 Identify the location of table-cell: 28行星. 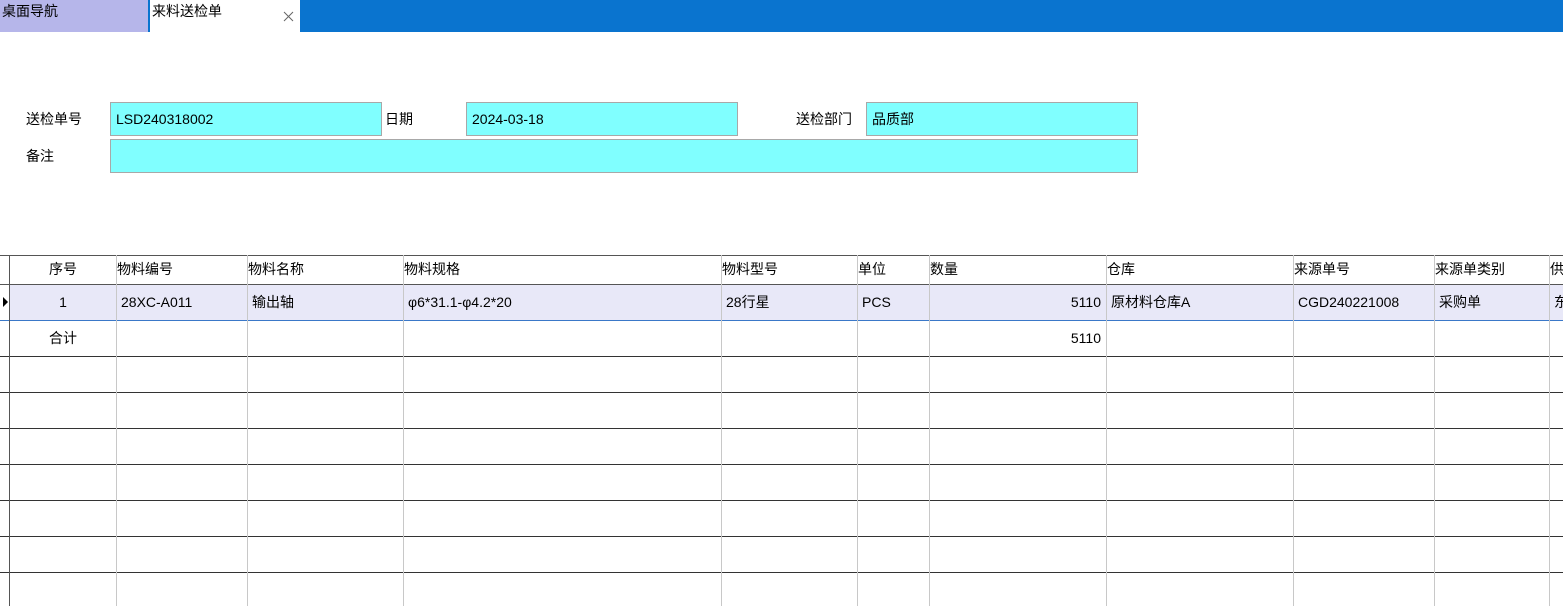
(748, 302).